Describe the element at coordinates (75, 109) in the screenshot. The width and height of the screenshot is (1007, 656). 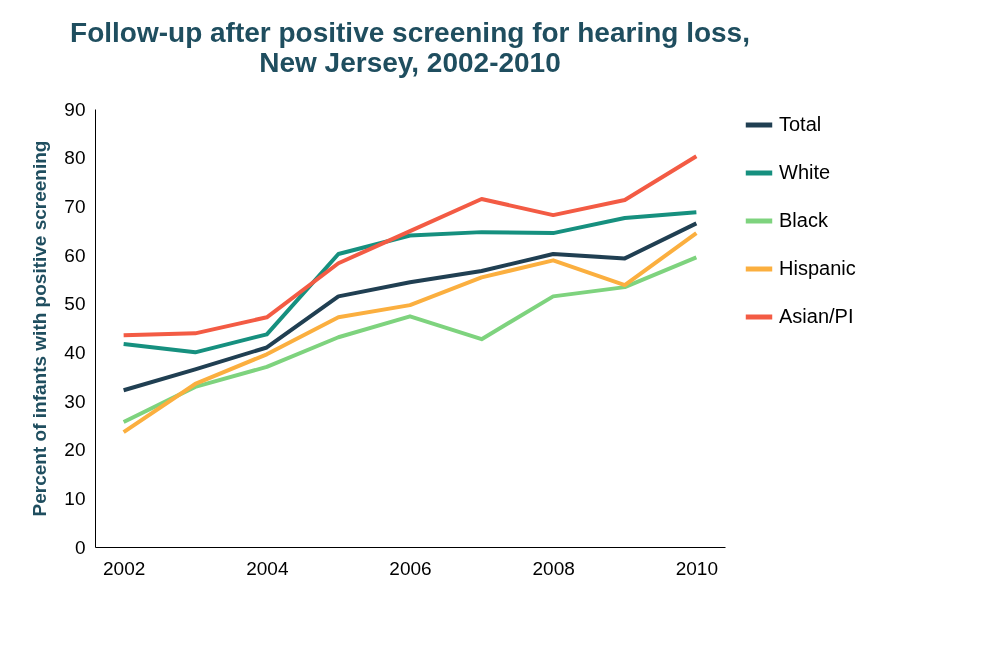
I see `y-tick-label: 90` at that location.